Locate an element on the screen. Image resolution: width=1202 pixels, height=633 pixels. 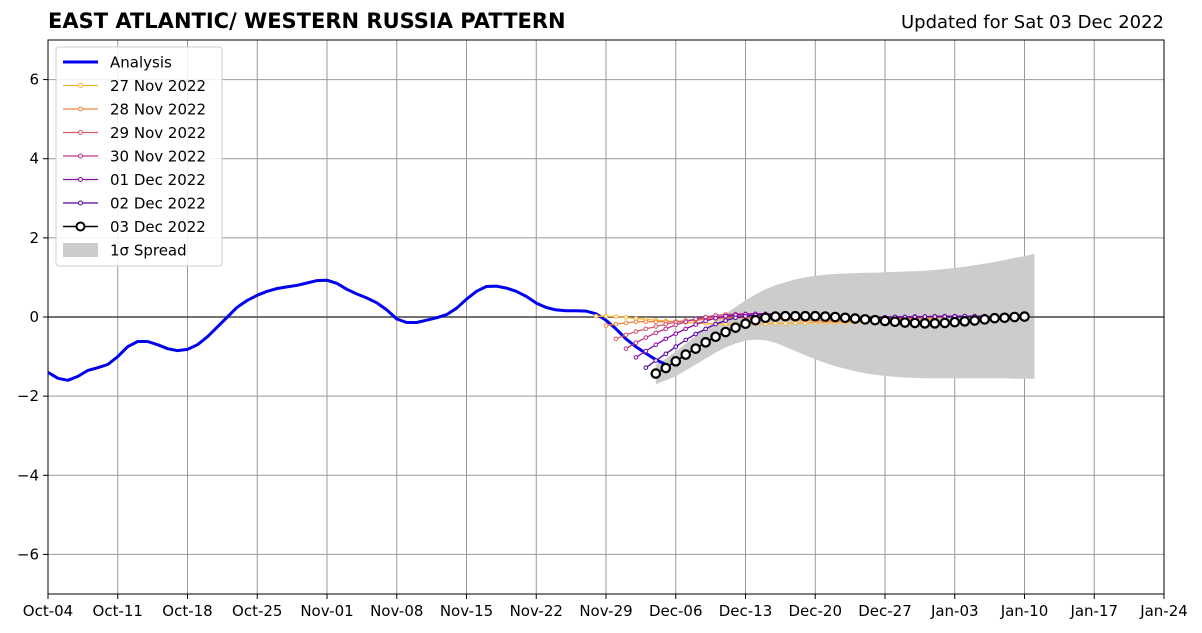
legend-entry-4: 30 Nov 2022 is located at coordinates (134, 157).